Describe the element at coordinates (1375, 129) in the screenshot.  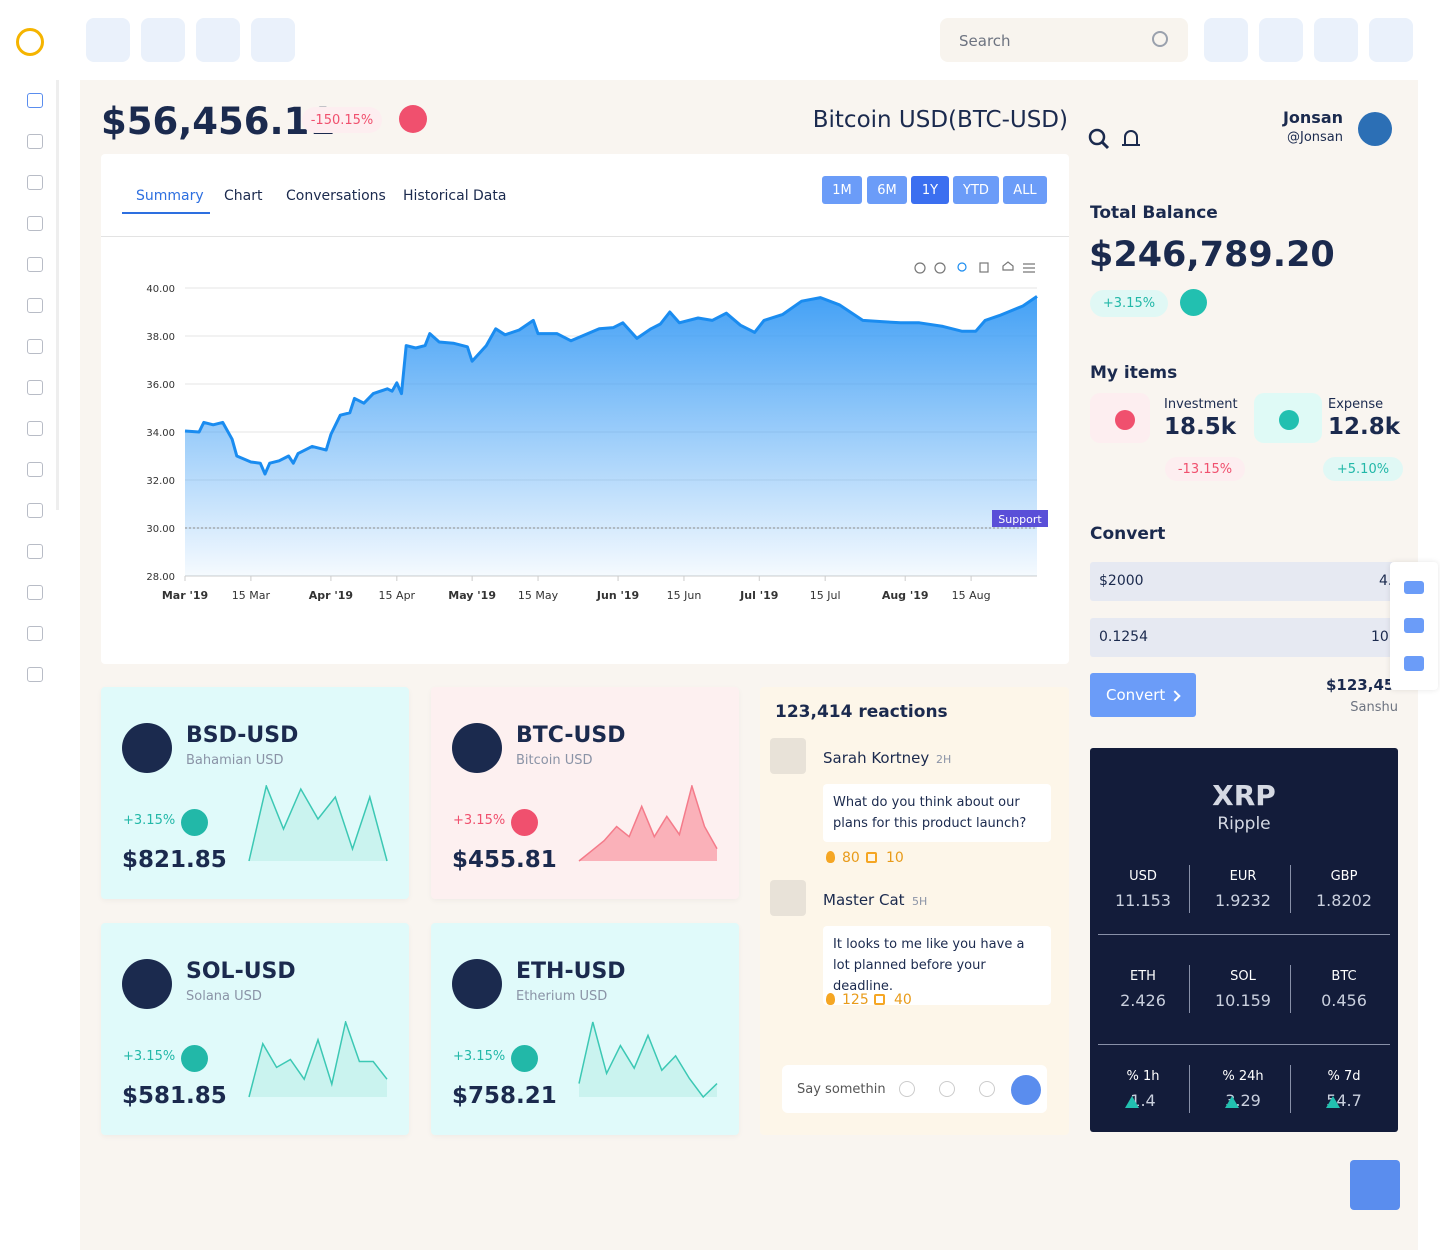
I see `user-avatar` at that location.